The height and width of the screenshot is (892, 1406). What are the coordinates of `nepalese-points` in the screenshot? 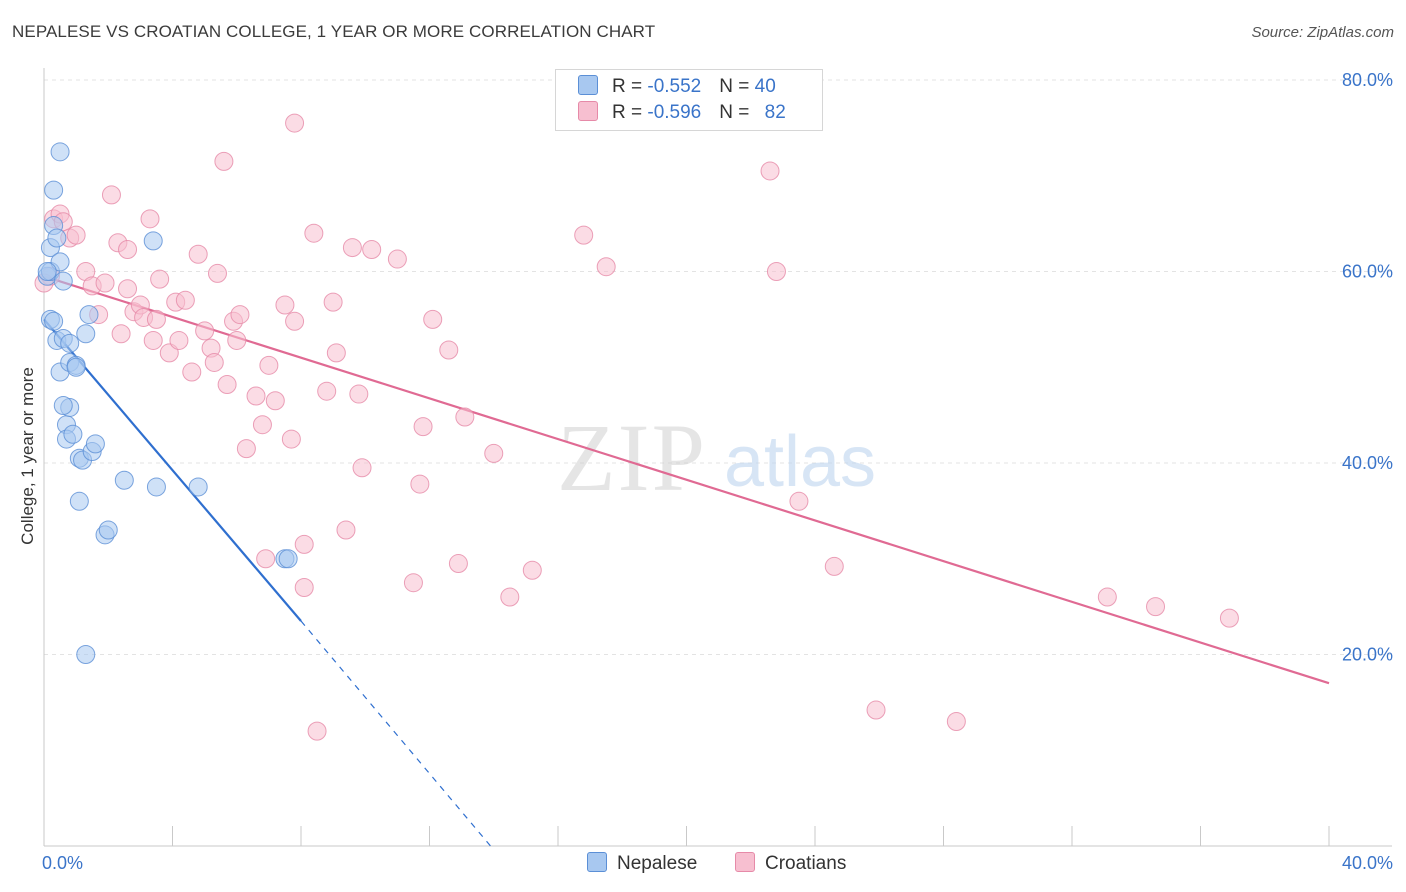 It's located at (167, 403).